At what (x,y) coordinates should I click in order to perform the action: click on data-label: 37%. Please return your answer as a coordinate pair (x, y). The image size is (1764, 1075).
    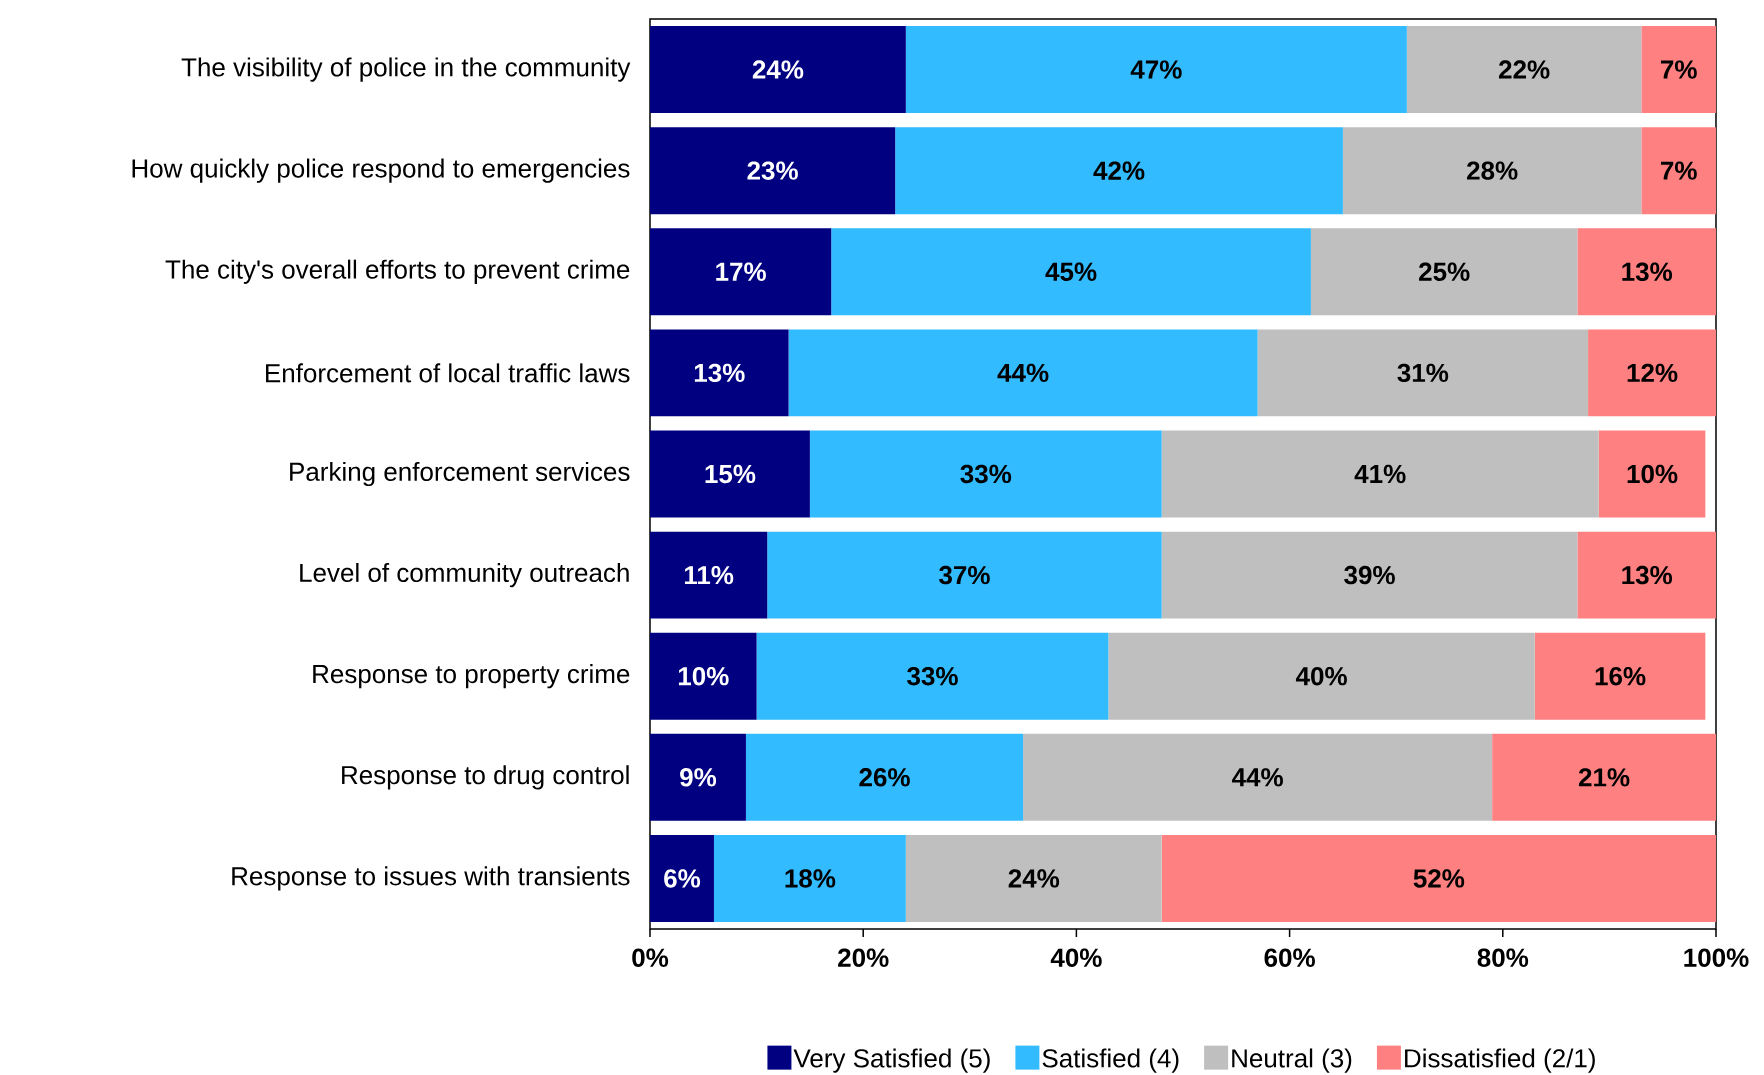
    Looking at the image, I should click on (964, 575).